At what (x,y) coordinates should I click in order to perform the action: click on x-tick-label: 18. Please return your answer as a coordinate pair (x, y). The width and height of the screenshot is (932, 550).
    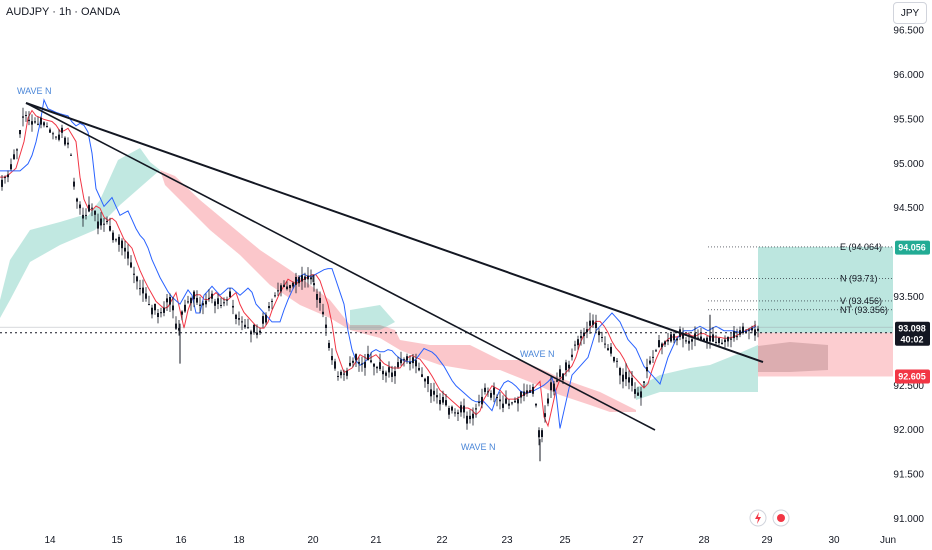
    Looking at the image, I should click on (239, 540).